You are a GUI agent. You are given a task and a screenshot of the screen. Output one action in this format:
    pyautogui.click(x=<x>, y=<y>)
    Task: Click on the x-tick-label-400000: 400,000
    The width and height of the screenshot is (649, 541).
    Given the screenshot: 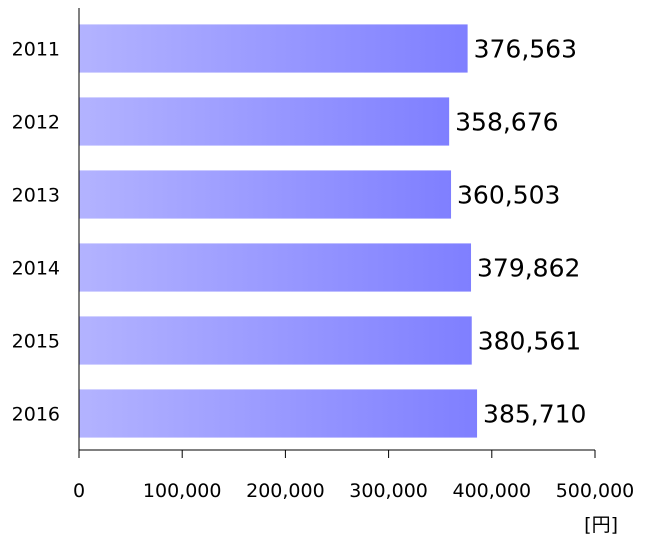 What is the action you would take?
    pyautogui.click(x=492, y=491)
    